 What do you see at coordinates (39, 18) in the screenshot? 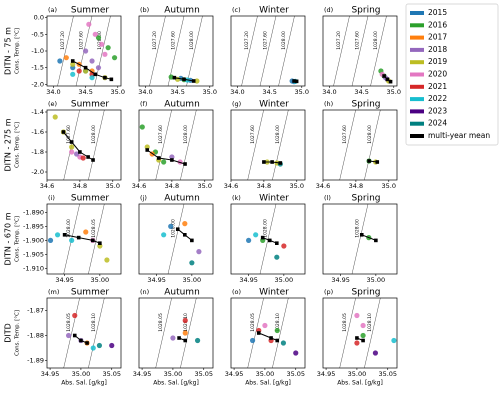
I see `y-tick-label: 0.0` at bounding box center [39, 18].